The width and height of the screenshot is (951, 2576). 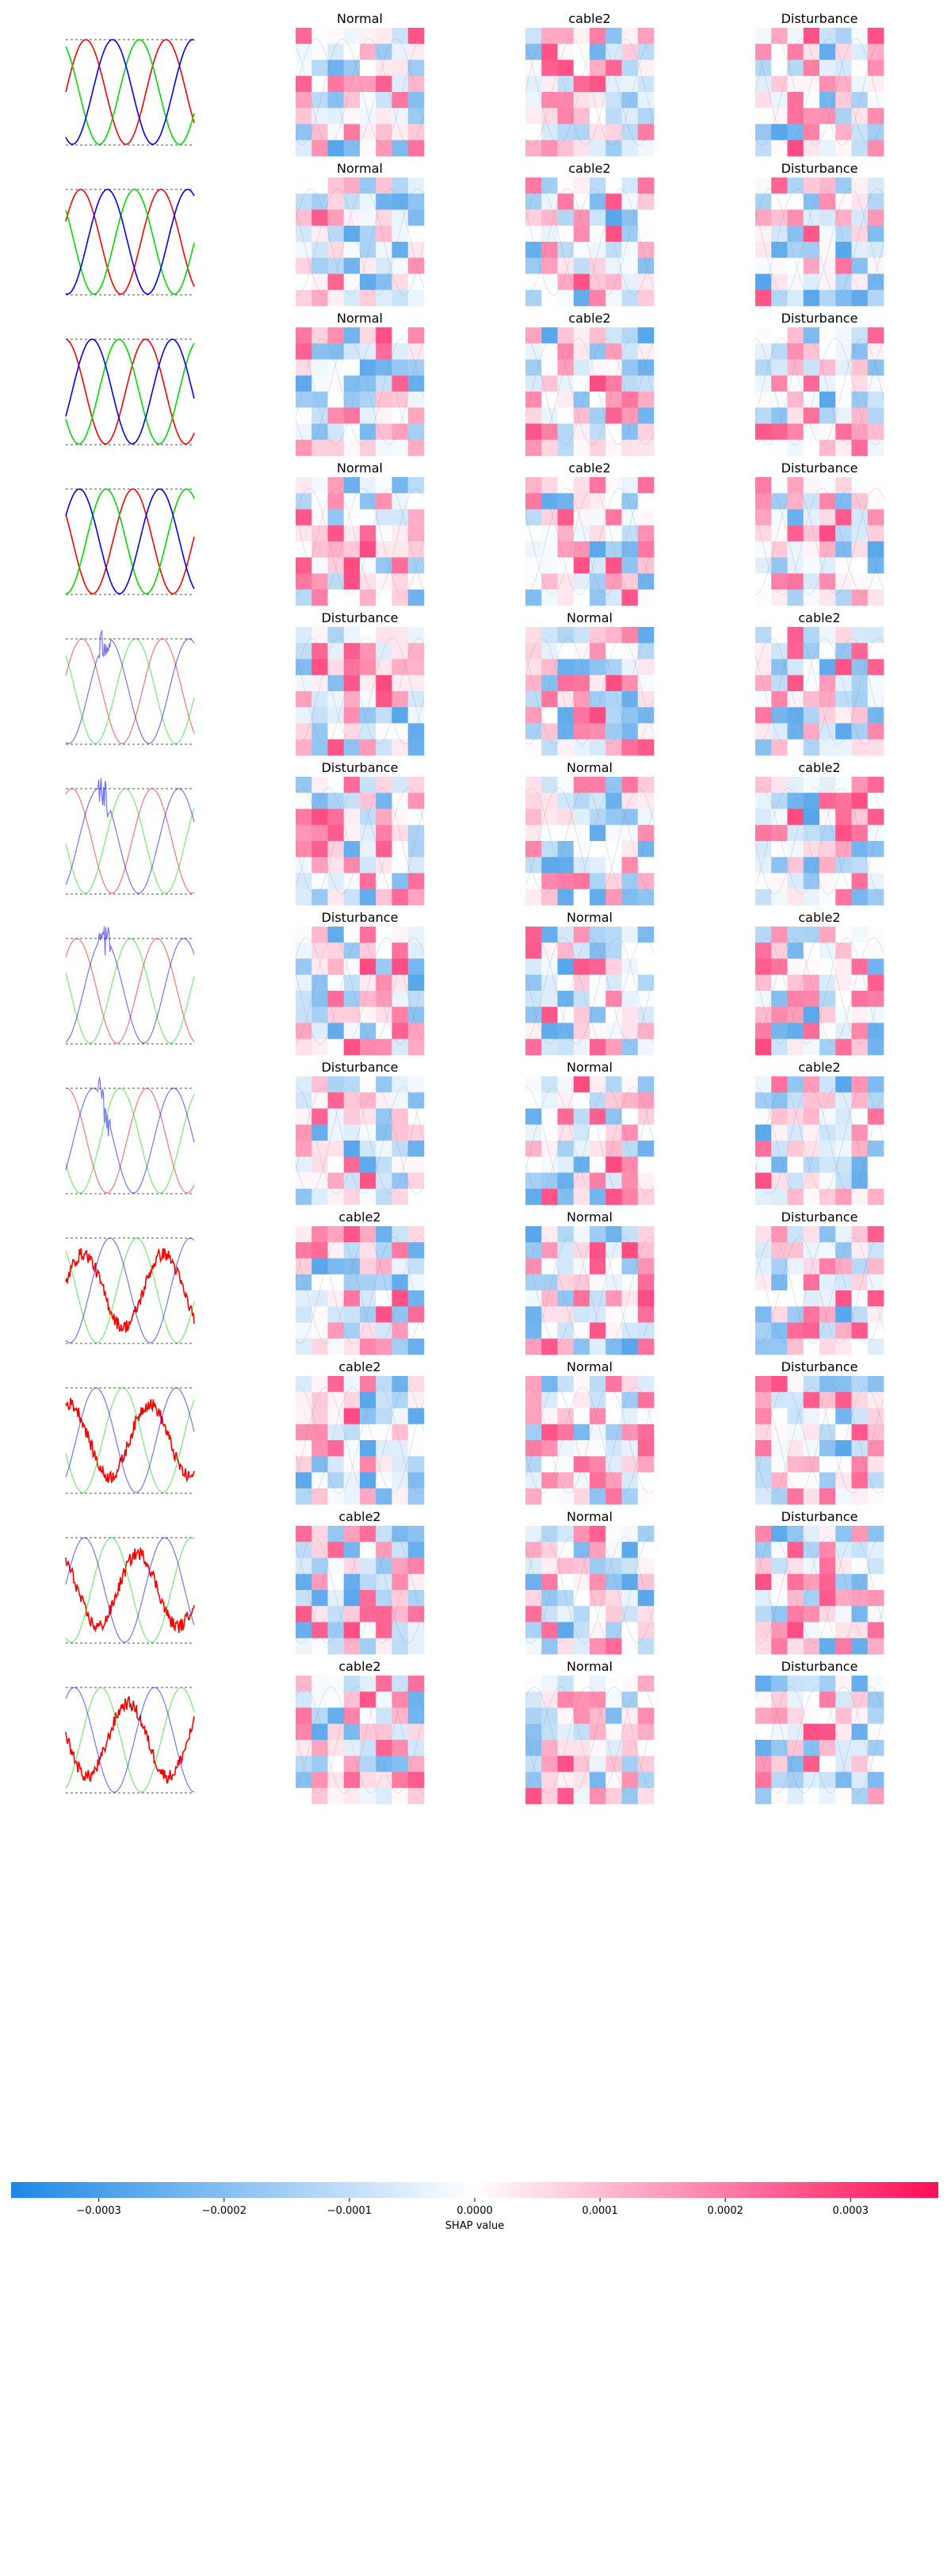 What do you see at coordinates (474, 2211) in the screenshot?
I see `colorbar-tick-label: 0.0000` at bounding box center [474, 2211].